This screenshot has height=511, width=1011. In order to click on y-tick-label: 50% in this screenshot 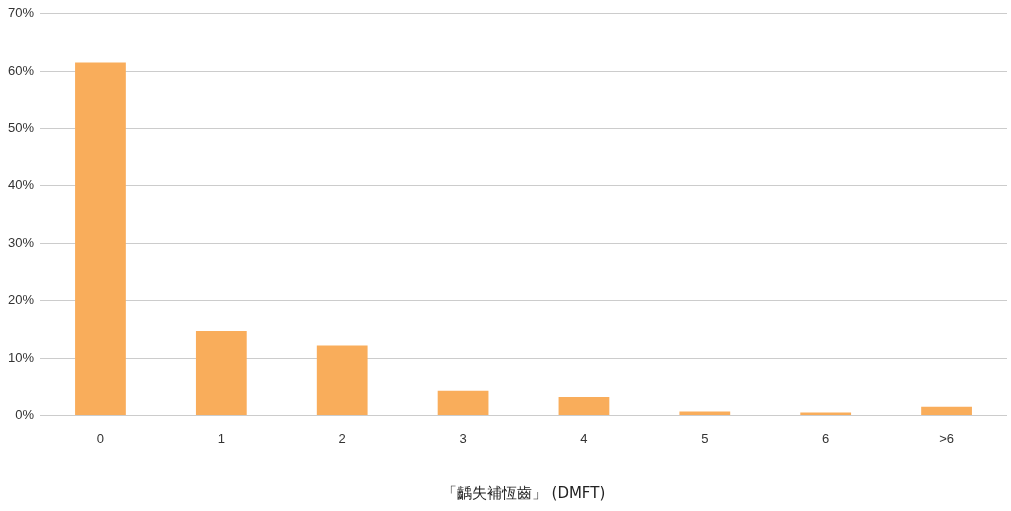, I will do `click(21, 128)`.